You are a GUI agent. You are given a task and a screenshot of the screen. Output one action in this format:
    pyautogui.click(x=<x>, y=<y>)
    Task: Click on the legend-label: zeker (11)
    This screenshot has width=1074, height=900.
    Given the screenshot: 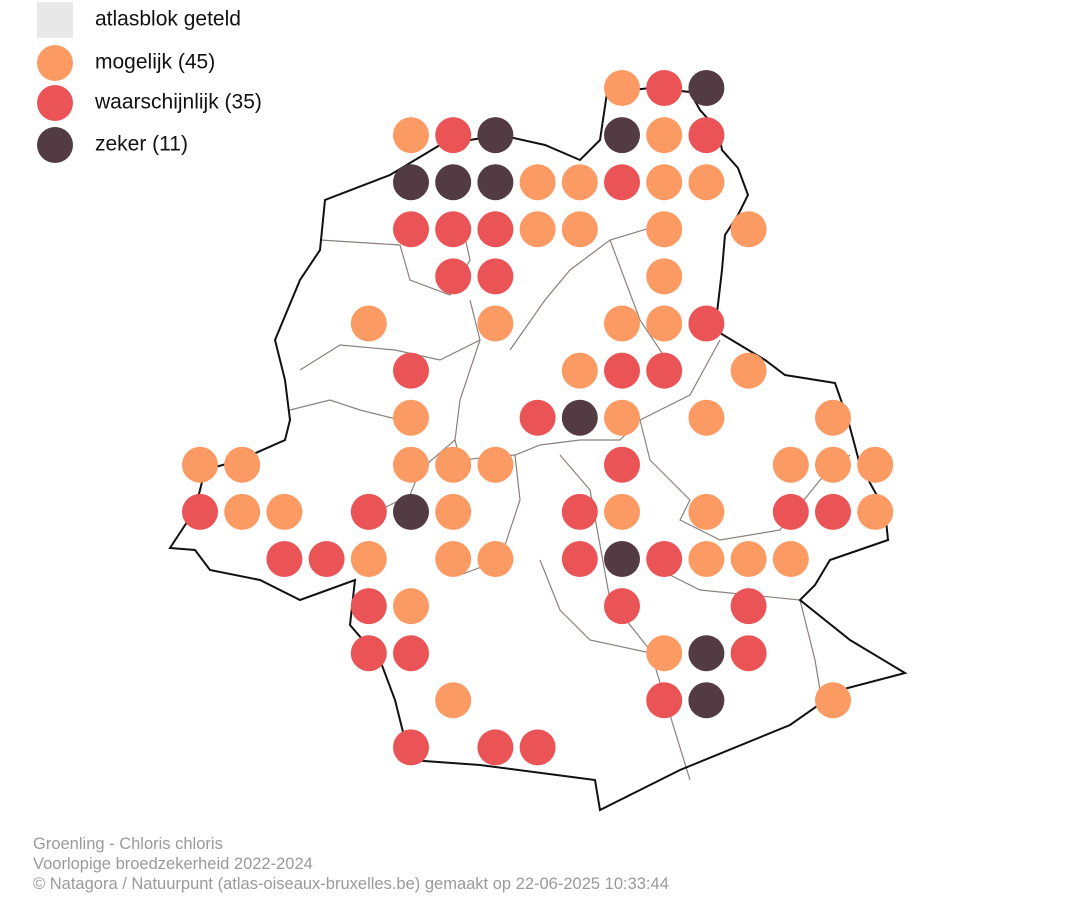 What is the action you would take?
    pyautogui.click(x=141, y=144)
    